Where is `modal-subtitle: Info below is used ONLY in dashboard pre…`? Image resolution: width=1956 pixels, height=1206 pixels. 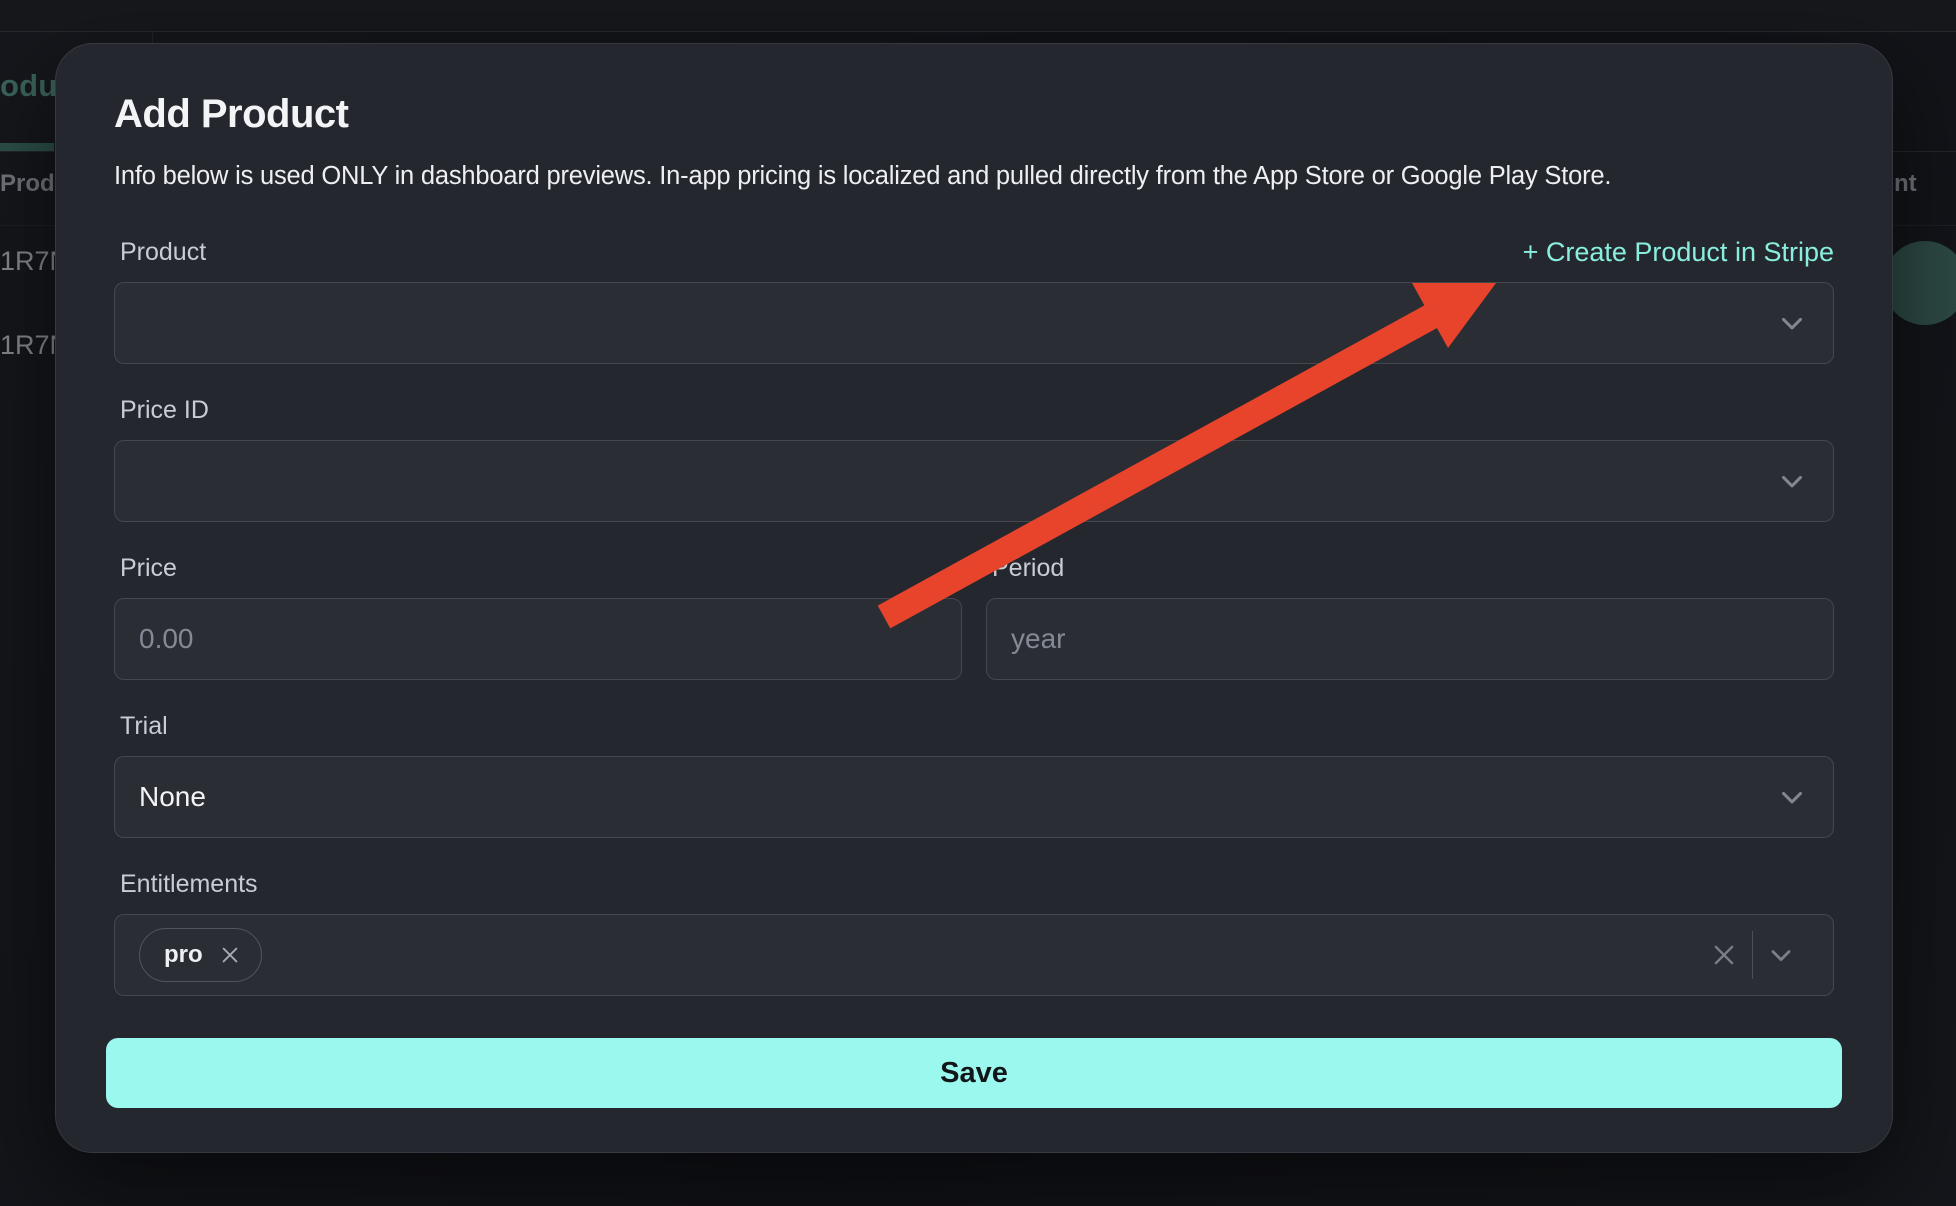 modal-subtitle: Info below is used ONLY in dashboard pre… is located at coordinates (863, 176).